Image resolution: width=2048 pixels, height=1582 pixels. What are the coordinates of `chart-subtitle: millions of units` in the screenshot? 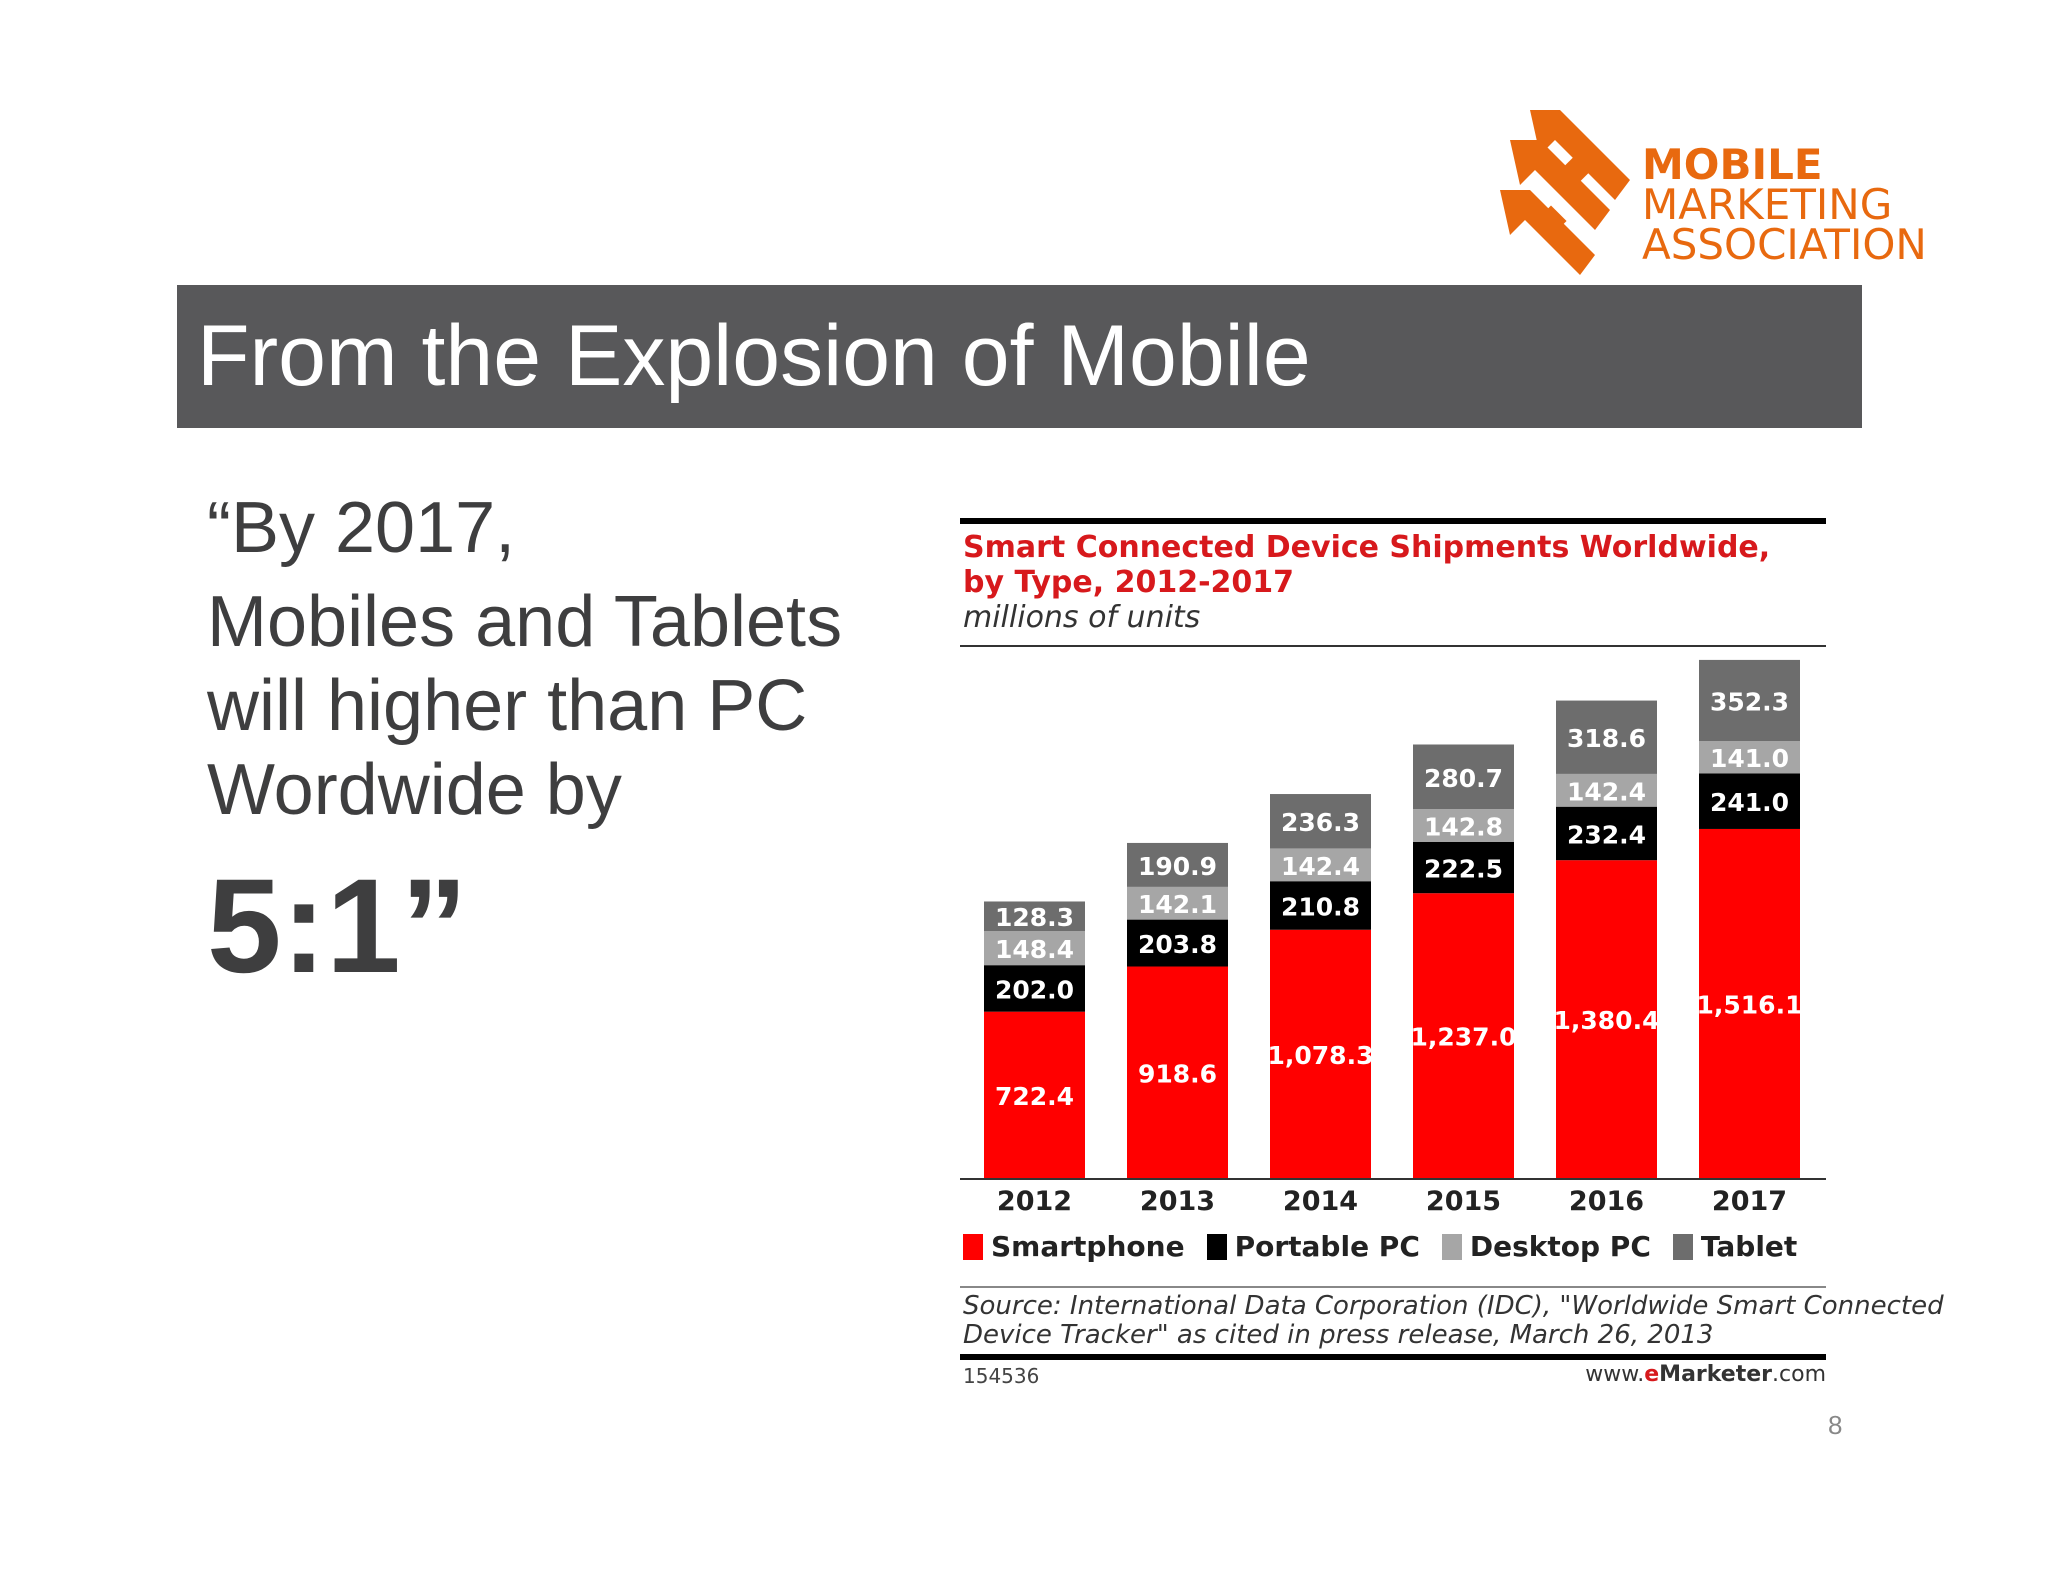 It's located at (1082, 617).